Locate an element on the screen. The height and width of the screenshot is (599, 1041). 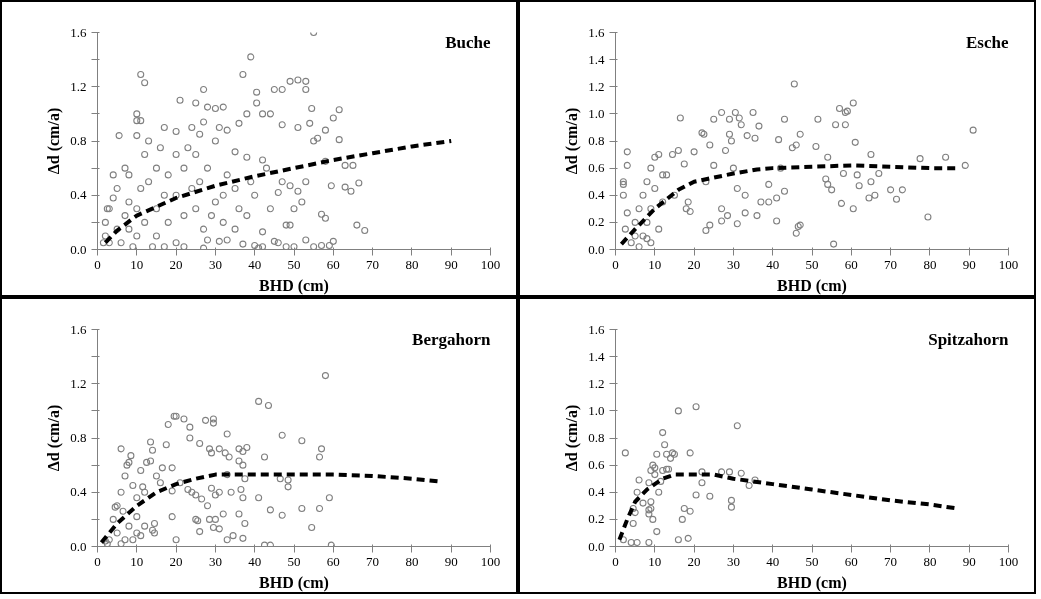
chart-title: Bergahorn is located at coordinates (452, 339).